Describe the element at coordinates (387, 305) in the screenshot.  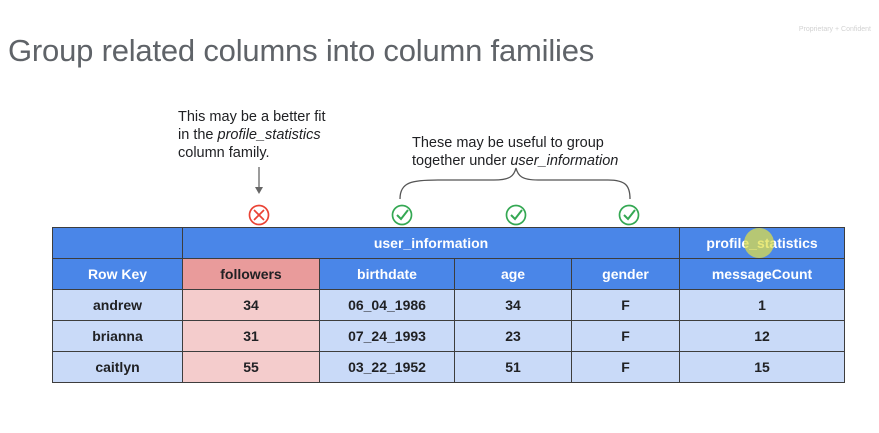
I see `birthdate-cell: 06_04_1986` at that location.